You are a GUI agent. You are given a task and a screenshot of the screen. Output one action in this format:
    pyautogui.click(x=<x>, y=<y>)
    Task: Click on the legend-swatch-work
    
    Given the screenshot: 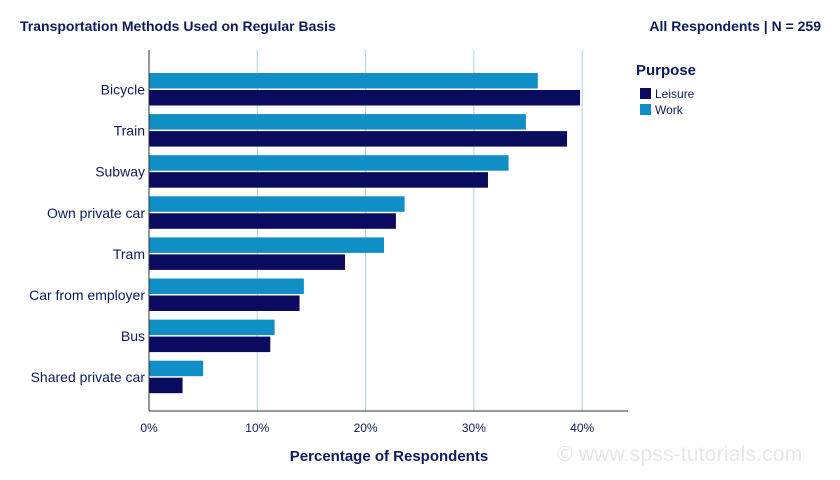 What is the action you would take?
    pyautogui.click(x=645, y=109)
    